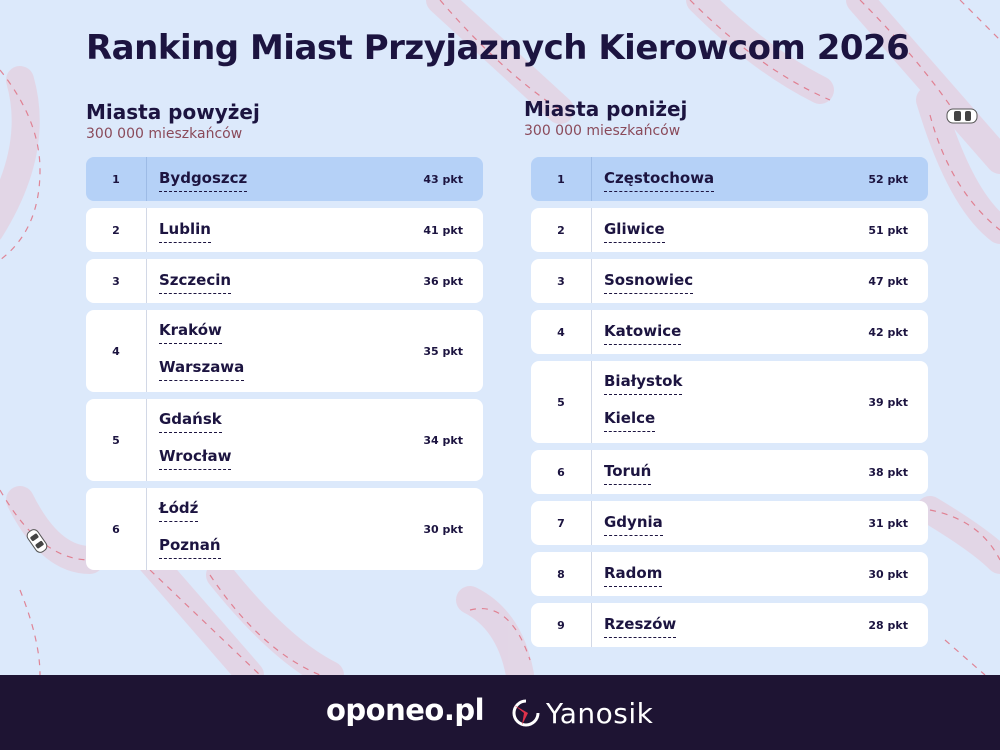 Image resolution: width=1000 pixels, height=750 pixels. Describe the element at coordinates (888, 472) in the screenshot. I see `points-value: 38 pkt` at that location.